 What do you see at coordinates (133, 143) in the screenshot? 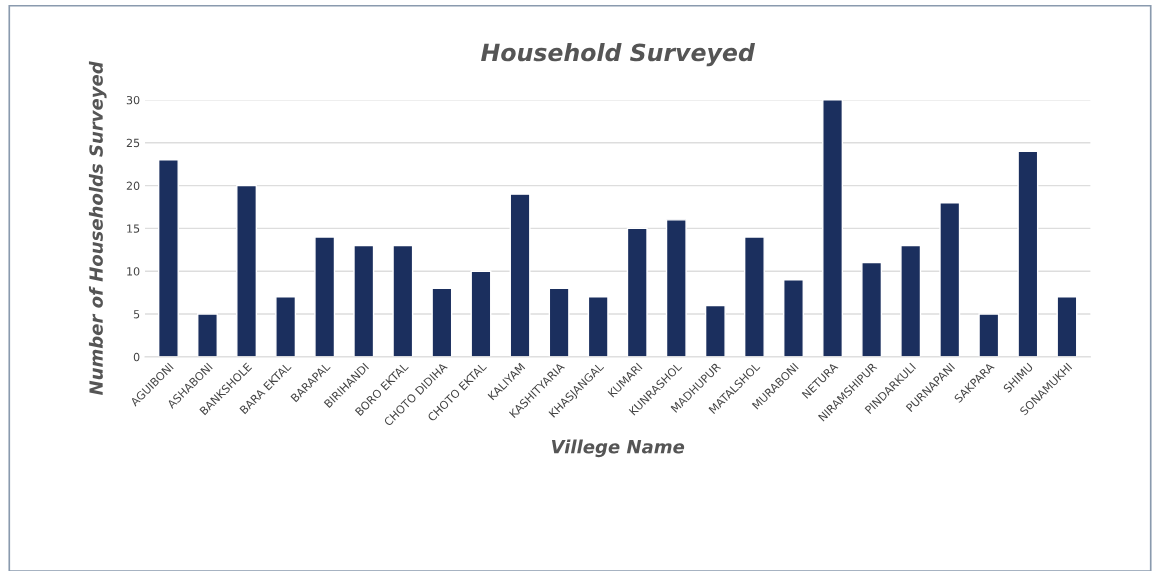
I see `y-tick-label: 25` at bounding box center [133, 143].